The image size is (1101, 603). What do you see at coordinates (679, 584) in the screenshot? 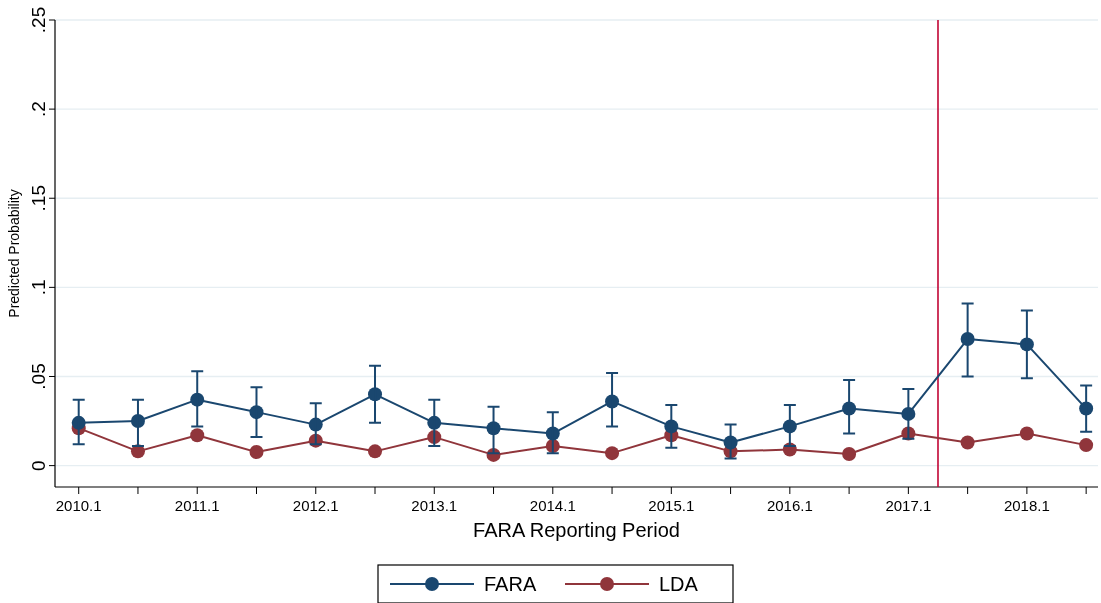
I see `legend-label: LDA` at bounding box center [679, 584].